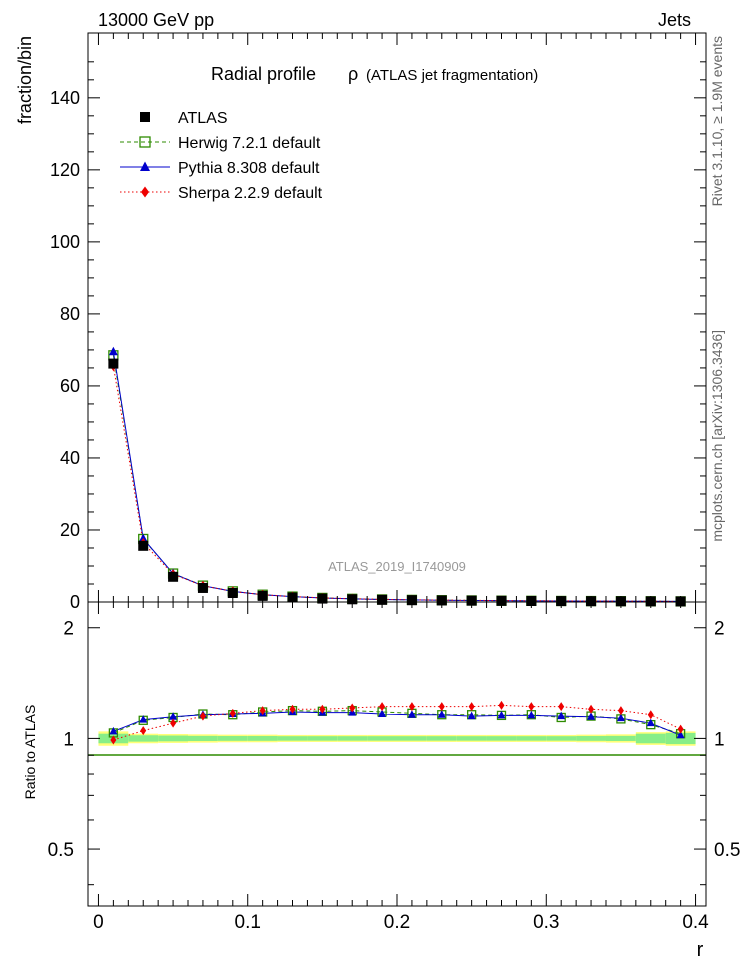 The image size is (746, 972). I want to click on ratio-series-layer, so click(397, 722).